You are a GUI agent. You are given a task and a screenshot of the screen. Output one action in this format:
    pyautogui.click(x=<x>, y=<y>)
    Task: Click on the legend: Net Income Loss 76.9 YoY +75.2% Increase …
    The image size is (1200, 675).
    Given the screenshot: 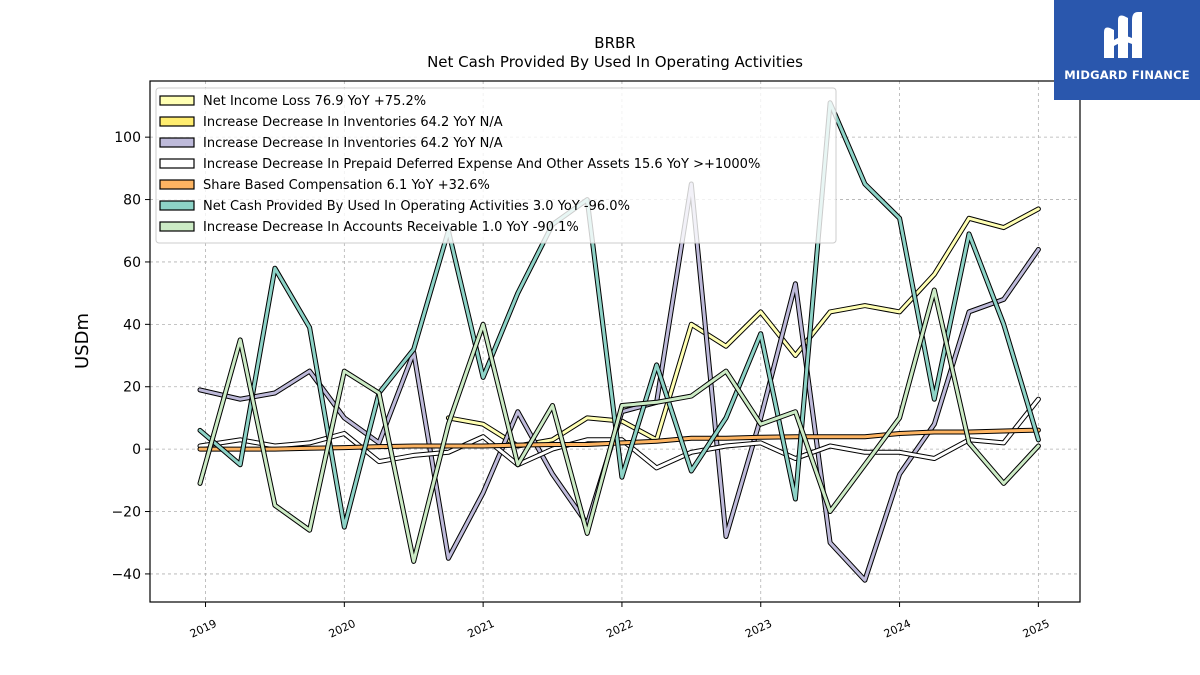 What is the action you would take?
    pyautogui.click(x=496, y=165)
    